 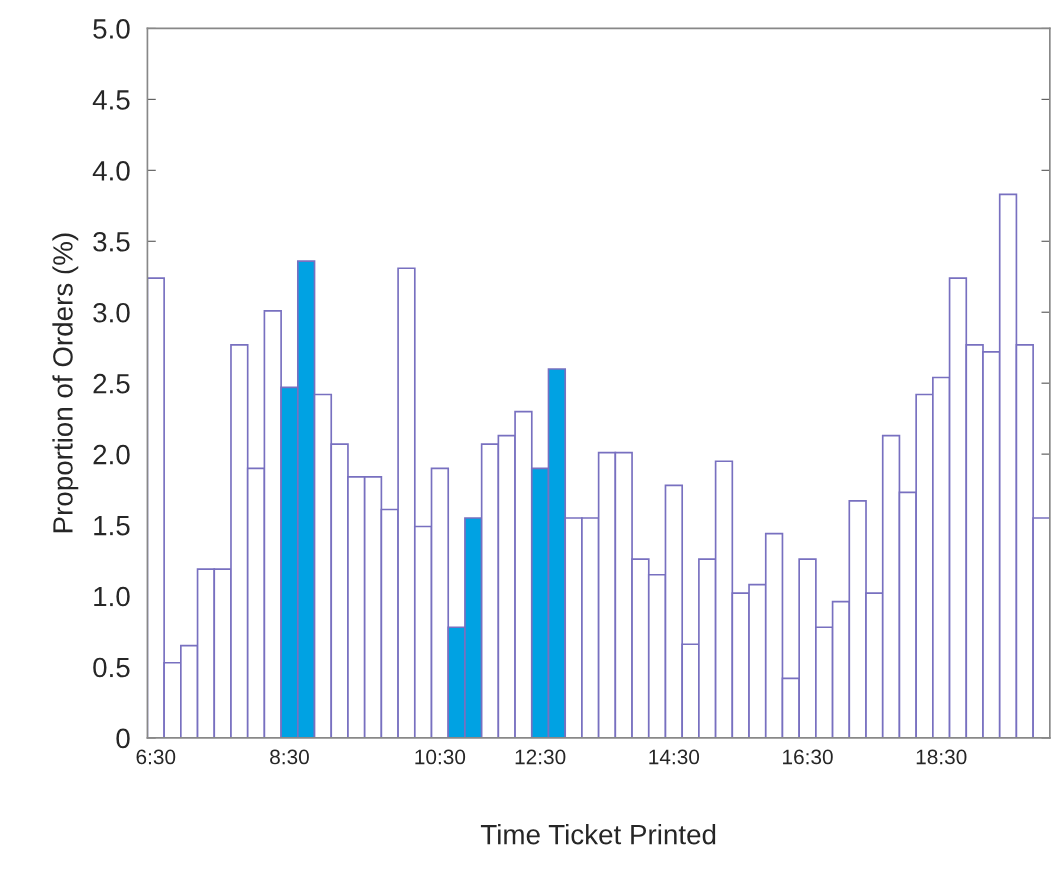 I want to click on y-tick-label: 2.0, so click(x=111, y=454).